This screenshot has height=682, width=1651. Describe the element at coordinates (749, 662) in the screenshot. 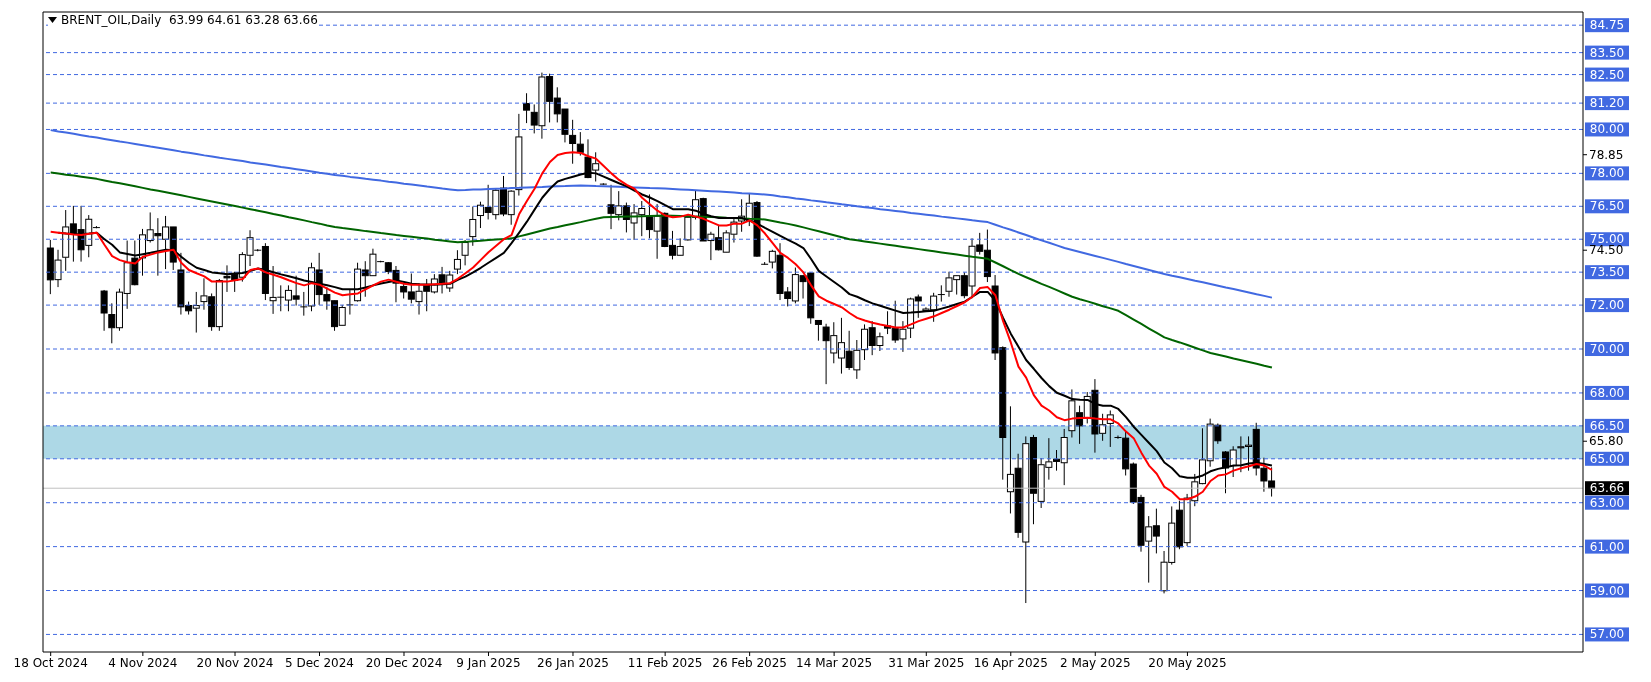

I see `x-tick-label: 26 Feb 2025` at that location.